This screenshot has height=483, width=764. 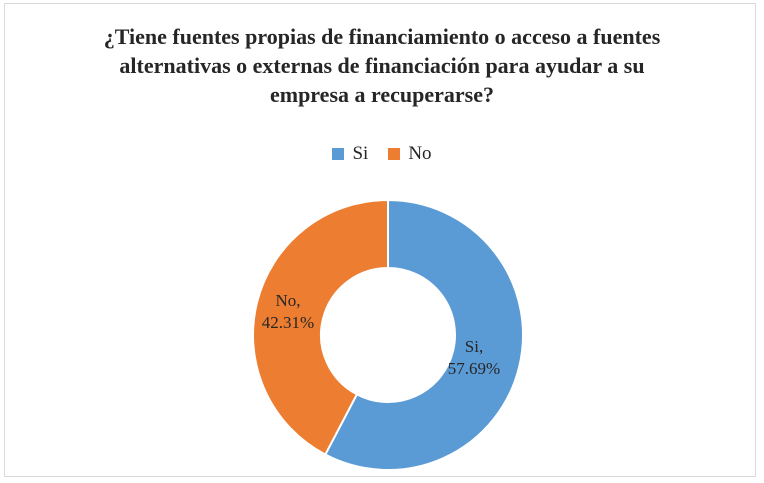 What do you see at coordinates (360, 153) in the screenshot?
I see `legend-label-si: Si` at bounding box center [360, 153].